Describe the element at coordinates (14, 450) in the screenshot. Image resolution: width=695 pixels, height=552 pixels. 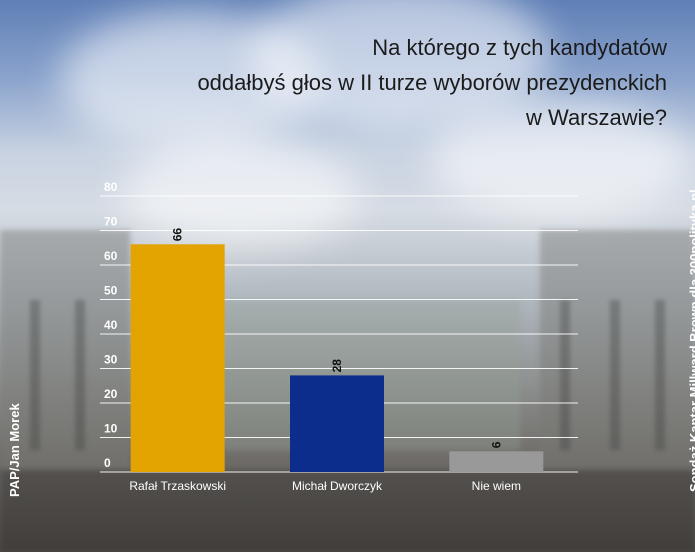
I see `photo-credit: PAP/Jan Morek` at that location.